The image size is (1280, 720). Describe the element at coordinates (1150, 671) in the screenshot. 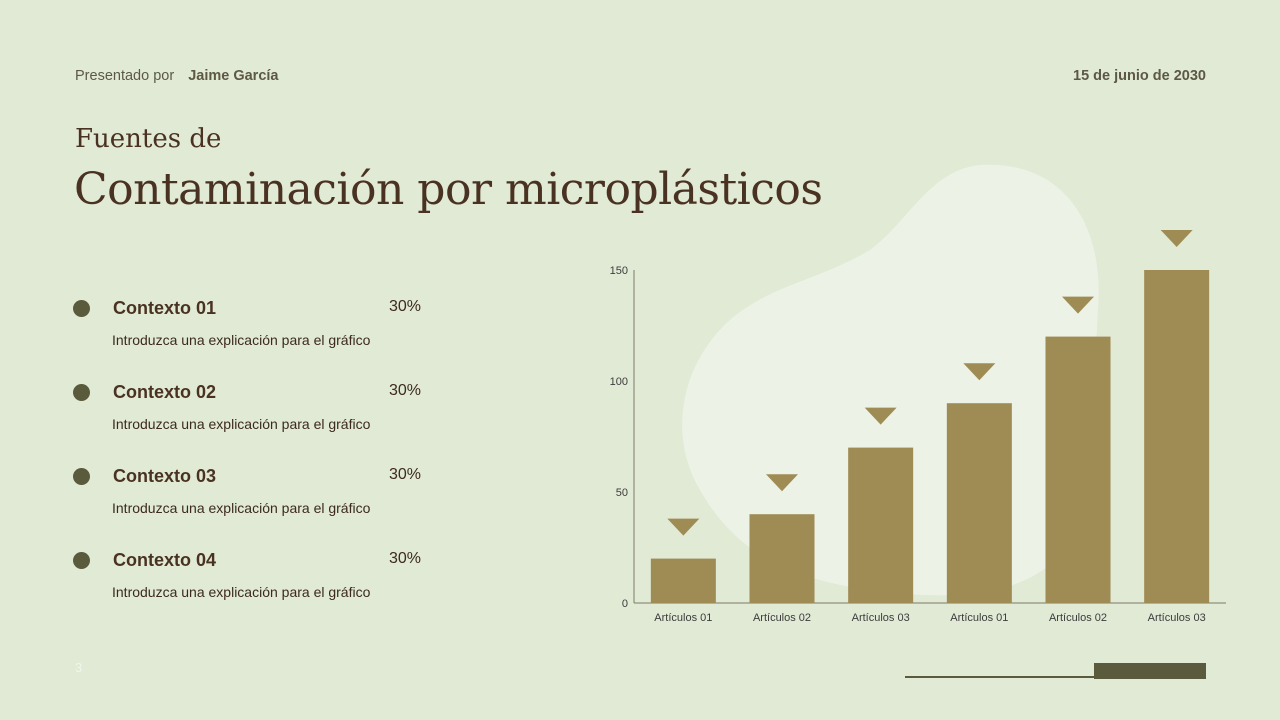

I see `footer-block` at that location.